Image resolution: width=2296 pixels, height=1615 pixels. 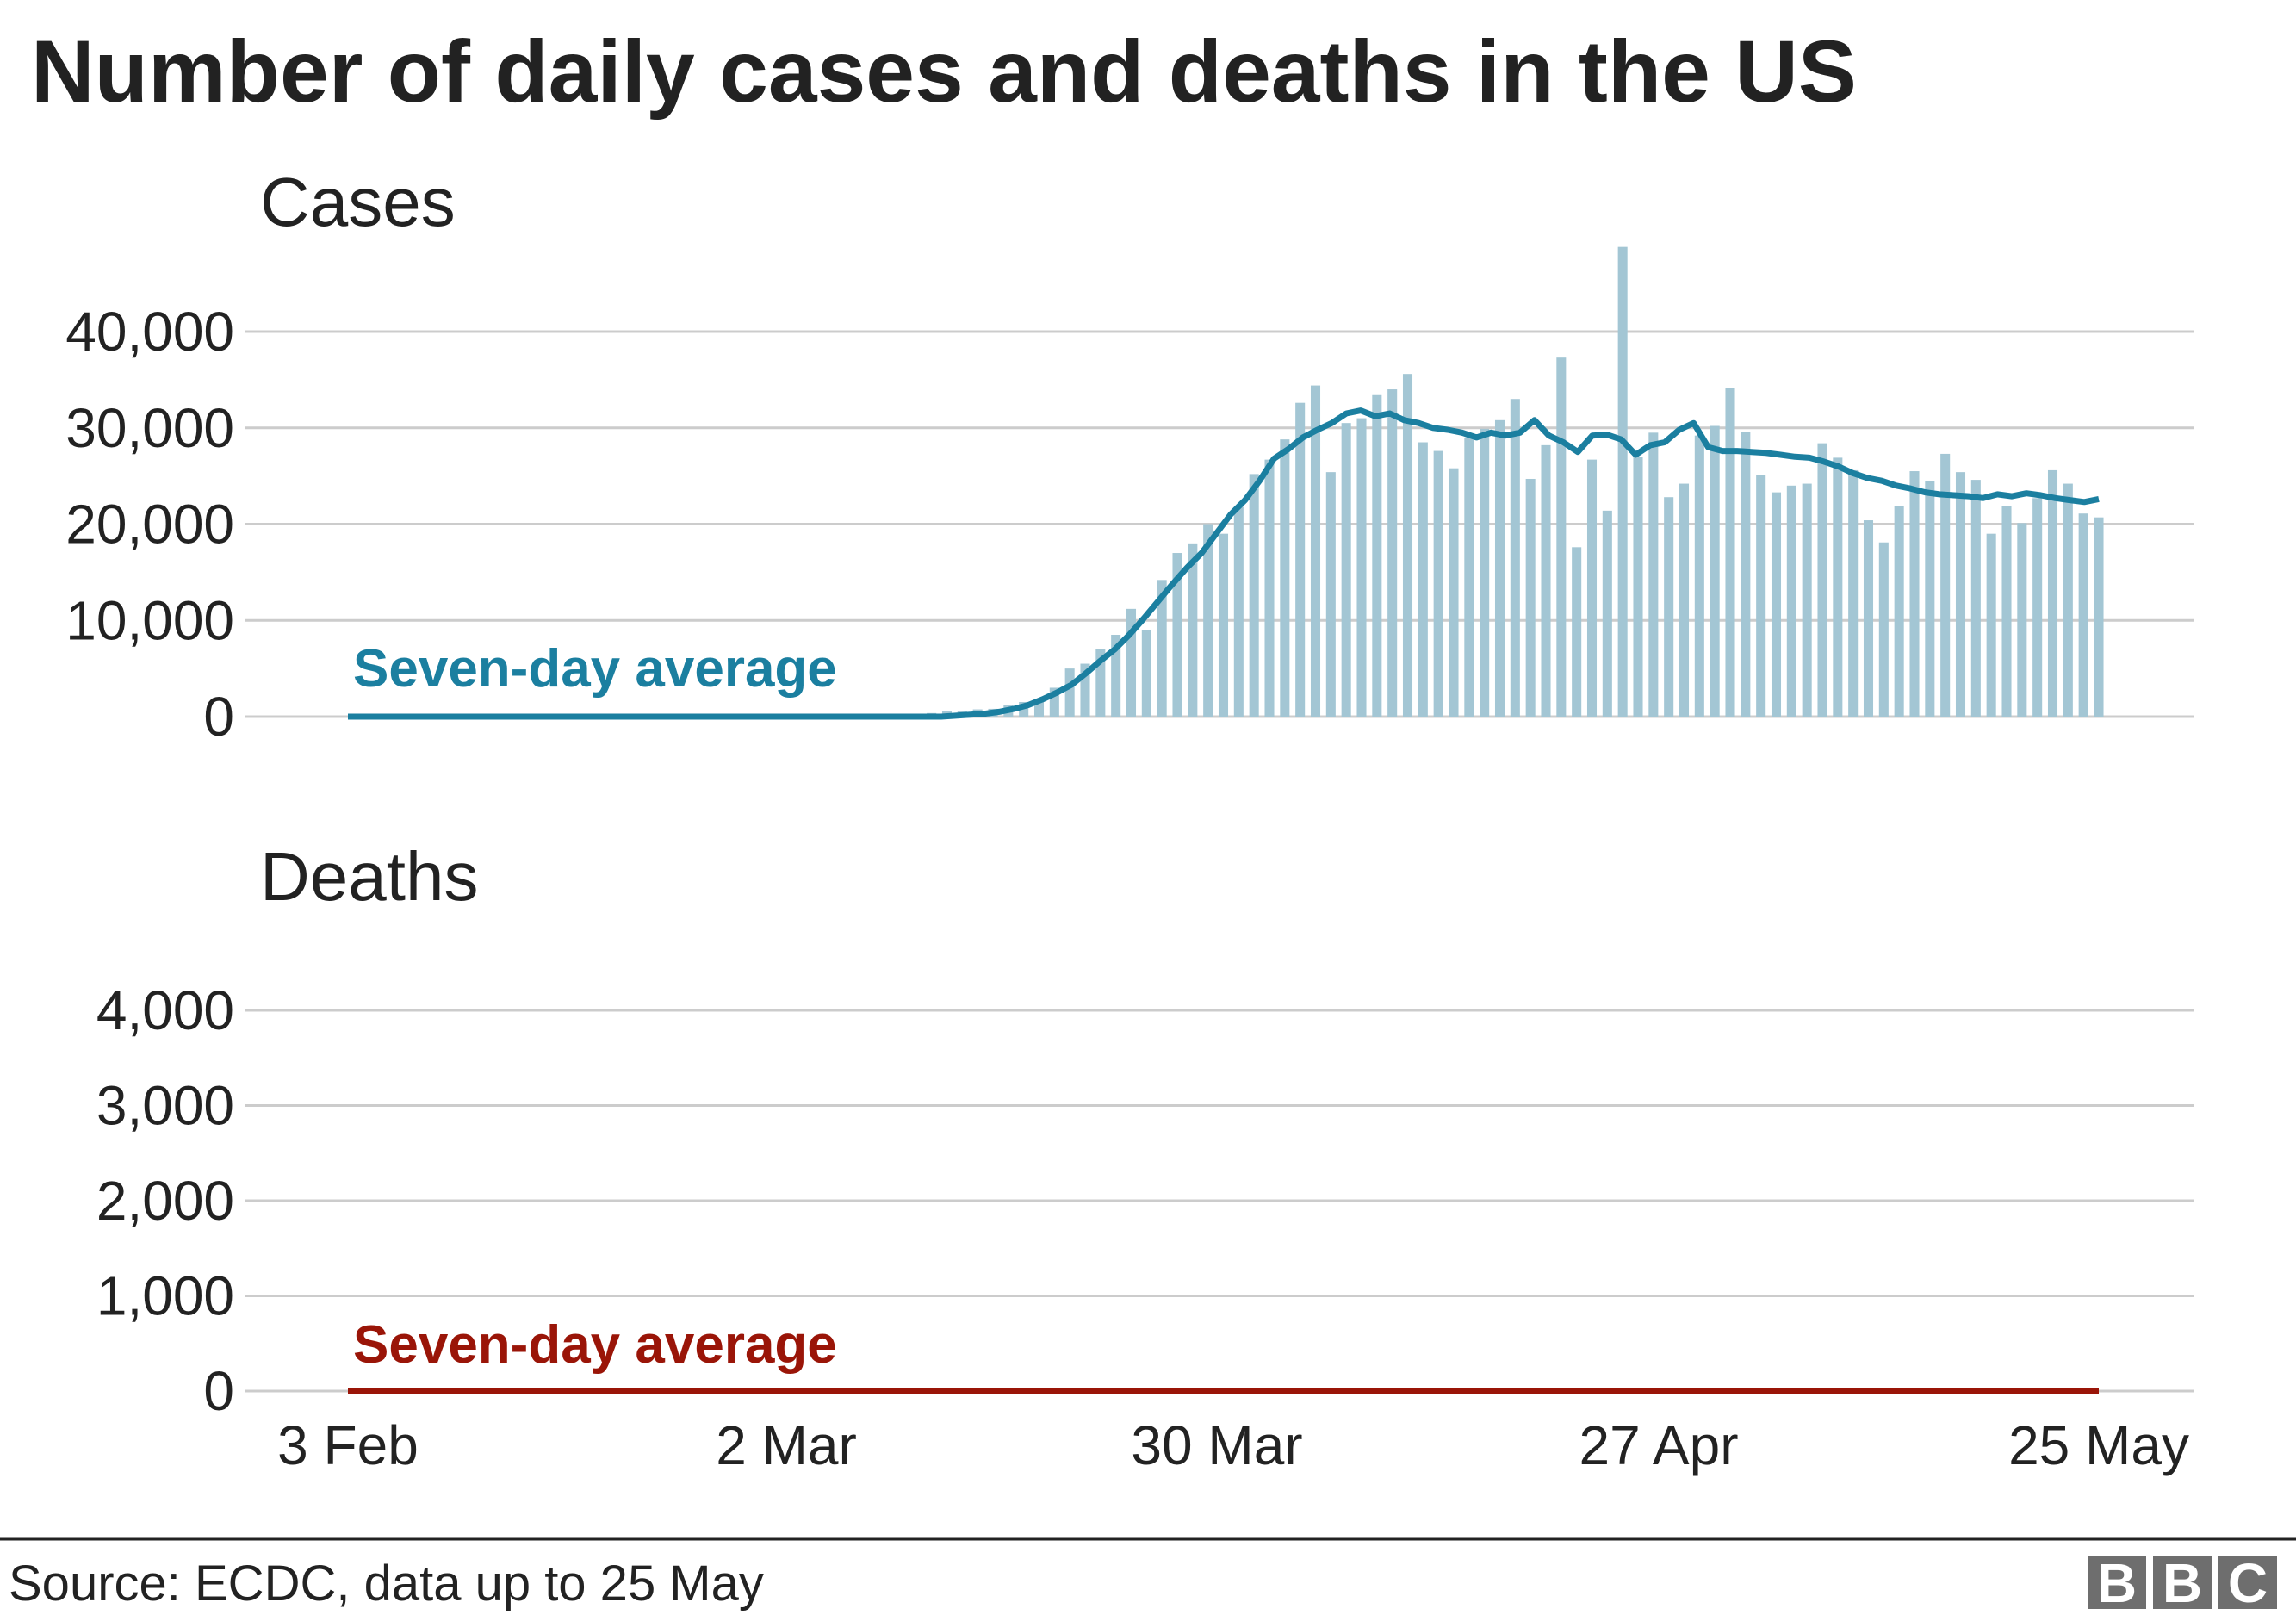 What do you see at coordinates (786, 1445) in the screenshot?
I see `x-tick-label: 2 Mar` at bounding box center [786, 1445].